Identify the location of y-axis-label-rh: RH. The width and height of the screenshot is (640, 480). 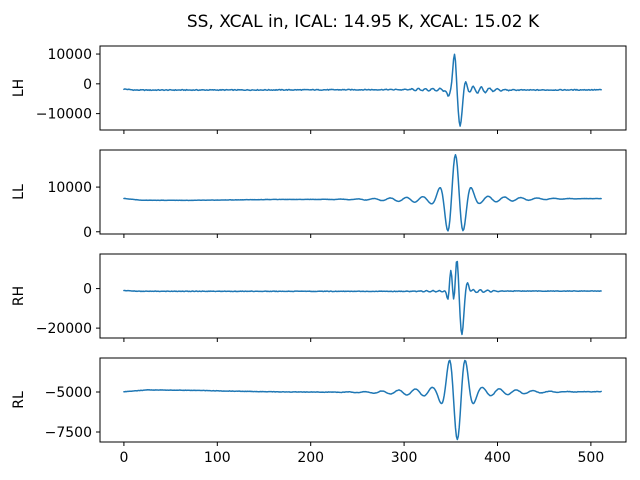
(19, 296).